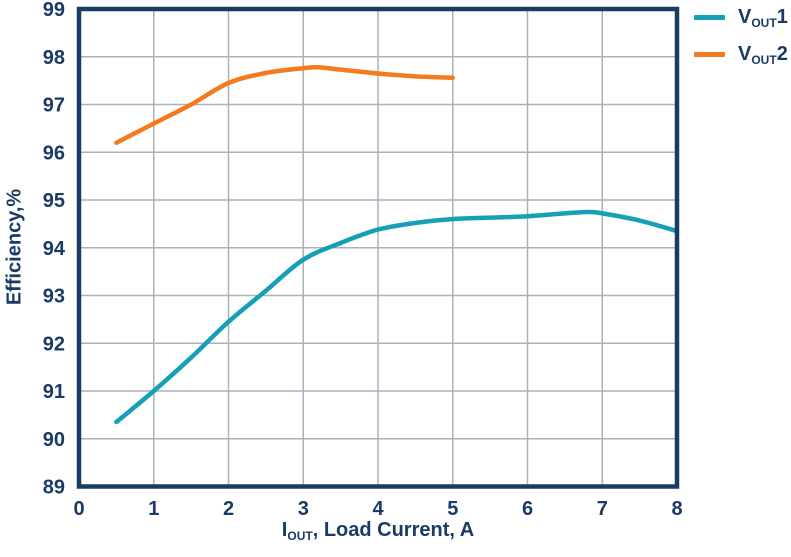  What do you see at coordinates (14, 247) in the screenshot?
I see `y-axis-title: Efficiency,%` at bounding box center [14, 247].